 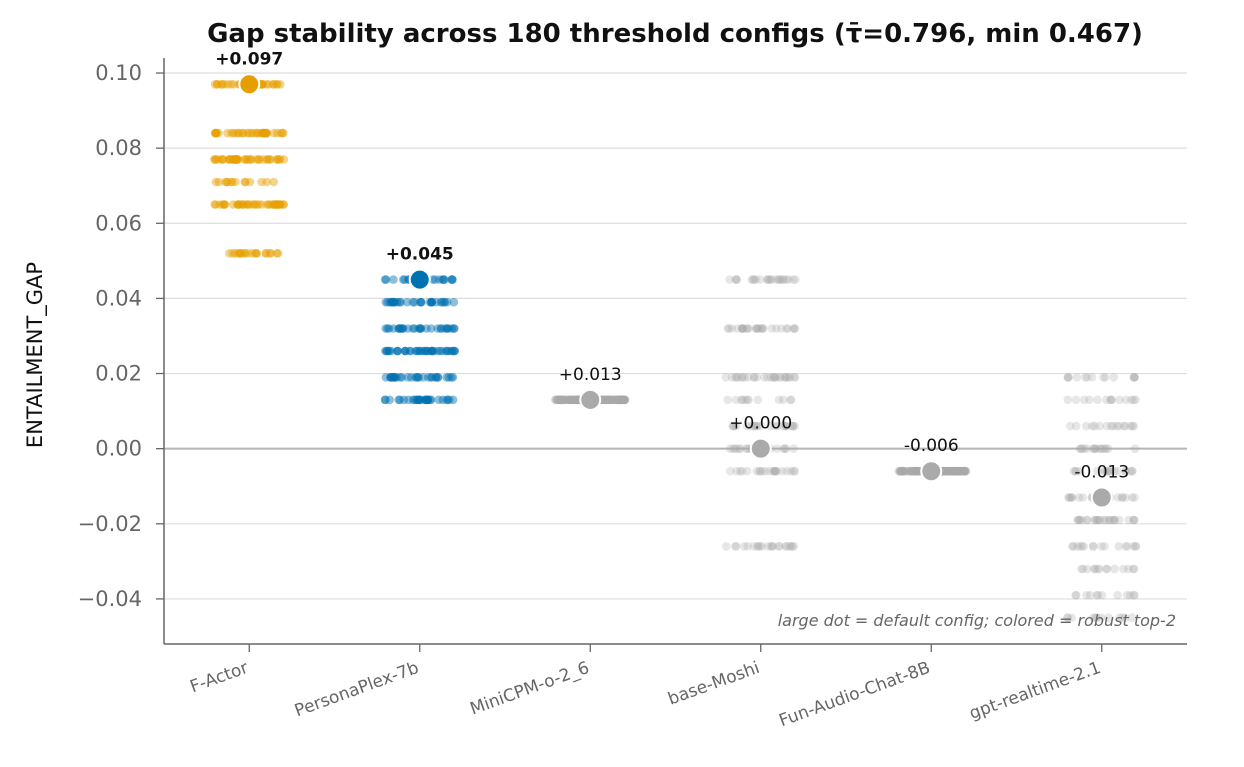 I want to click on y-tick-label: 0.06, so click(x=118, y=223).